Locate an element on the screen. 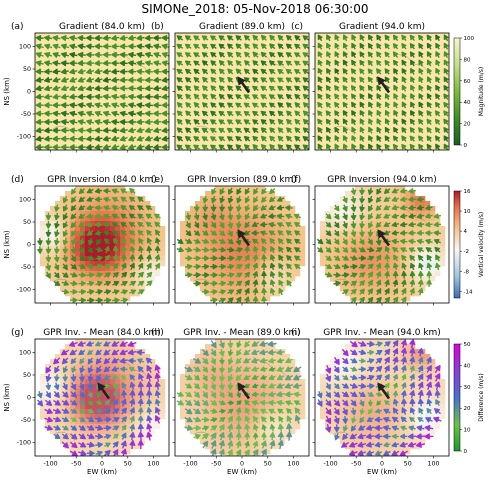  y-tick-label: 100 is located at coordinates (25, 47).